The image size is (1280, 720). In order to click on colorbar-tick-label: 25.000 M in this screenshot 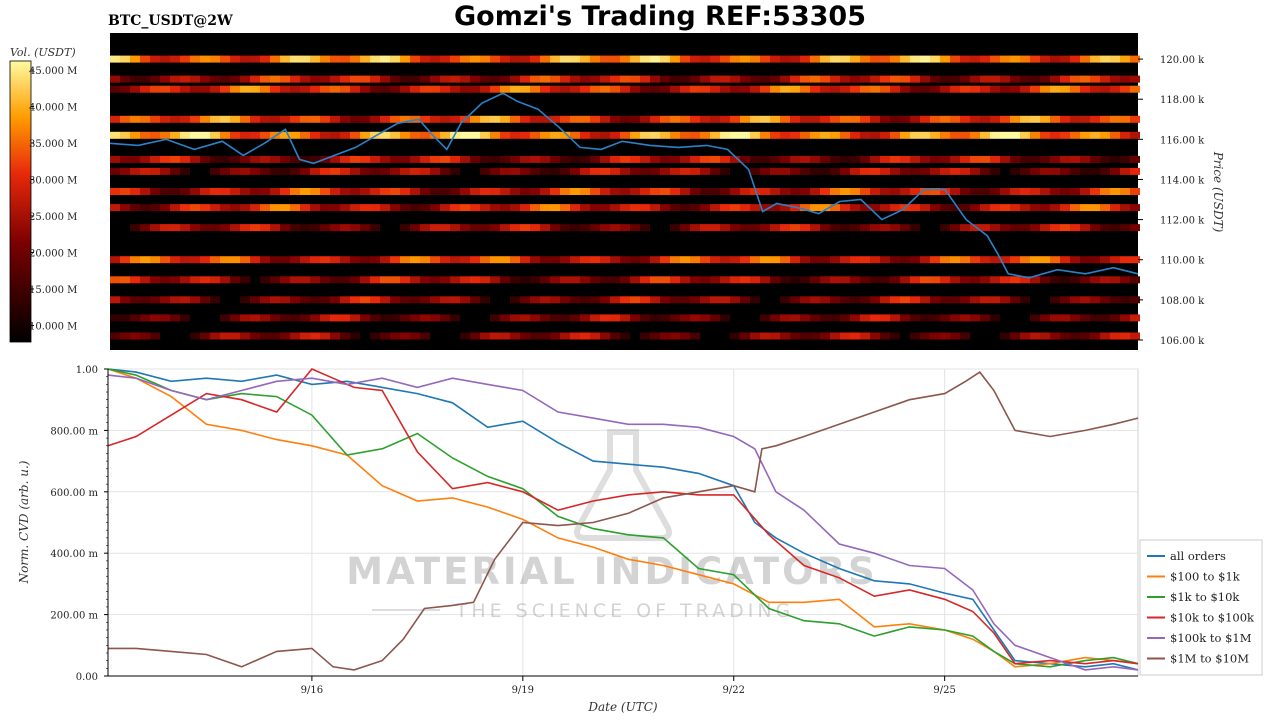, I will do `click(53, 217)`.